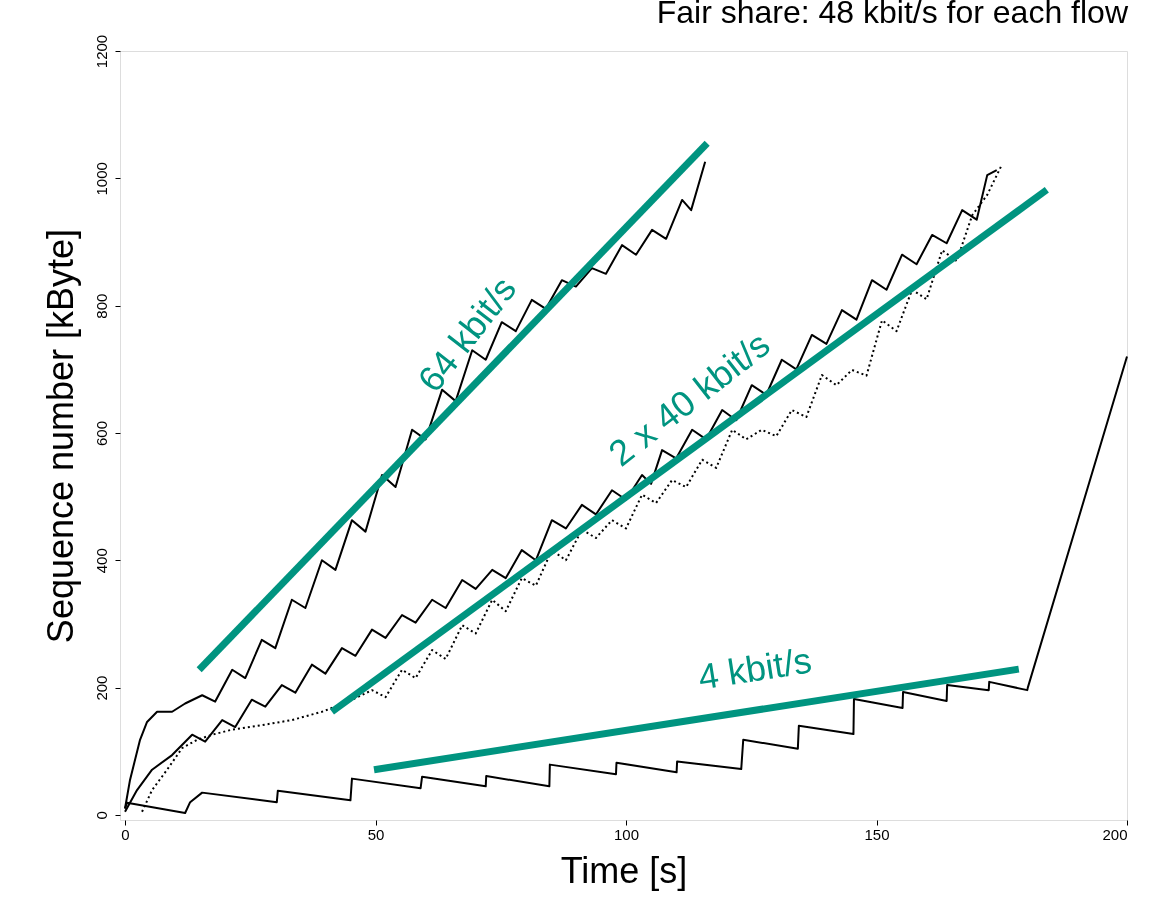 The width and height of the screenshot is (1158, 905). Describe the element at coordinates (60, 436) in the screenshot. I see `y-axis-title: Sequence number [kByte]` at that location.